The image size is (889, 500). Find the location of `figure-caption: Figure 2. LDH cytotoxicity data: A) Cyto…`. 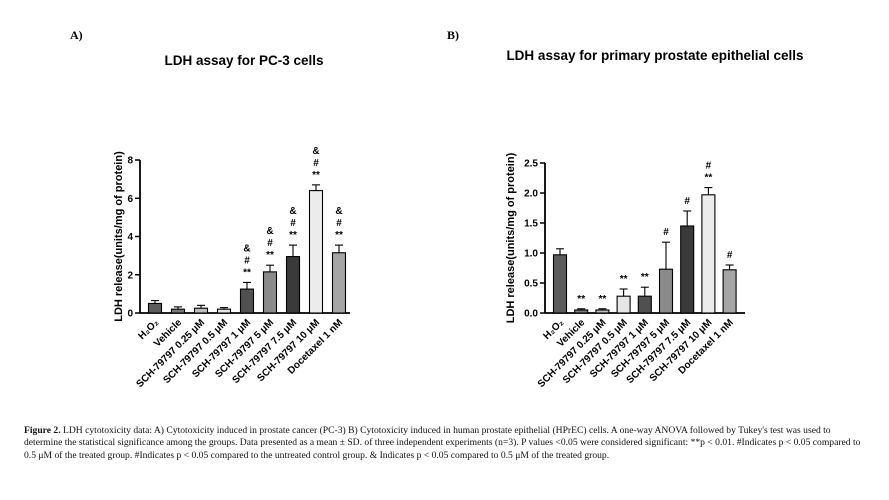

figure-caption: Figure 2. LDH cytotoxicity data: A) Cyto… is located at coordinates (444, 443).